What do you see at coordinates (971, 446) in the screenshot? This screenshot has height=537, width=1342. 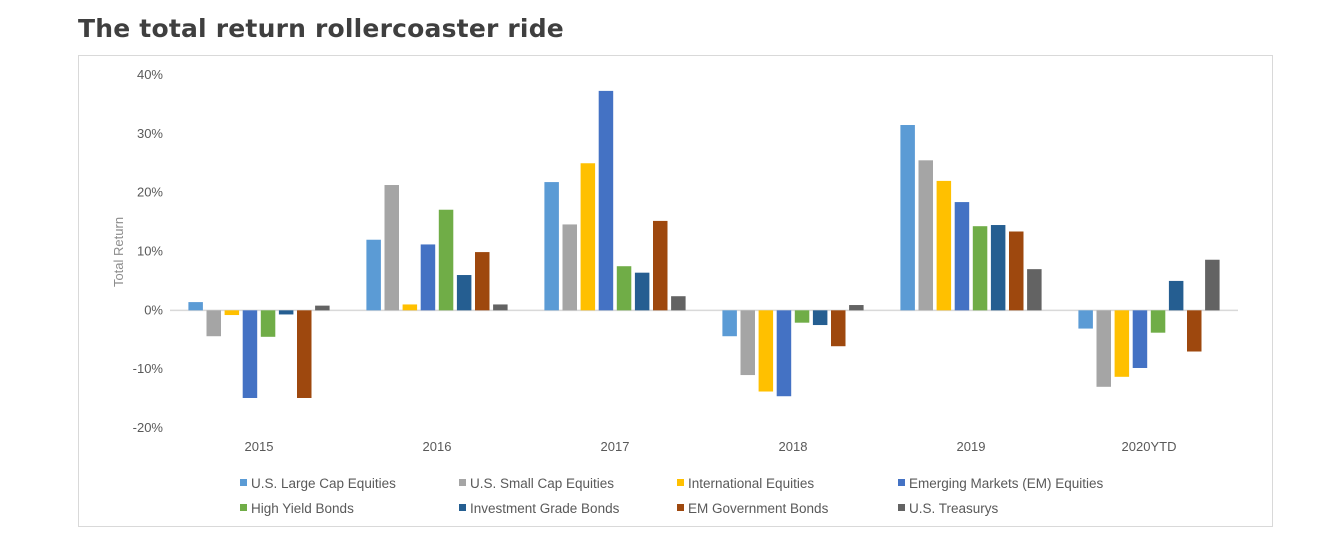 I see `x-tick-label: 2019` at bounding box center [971, 446].